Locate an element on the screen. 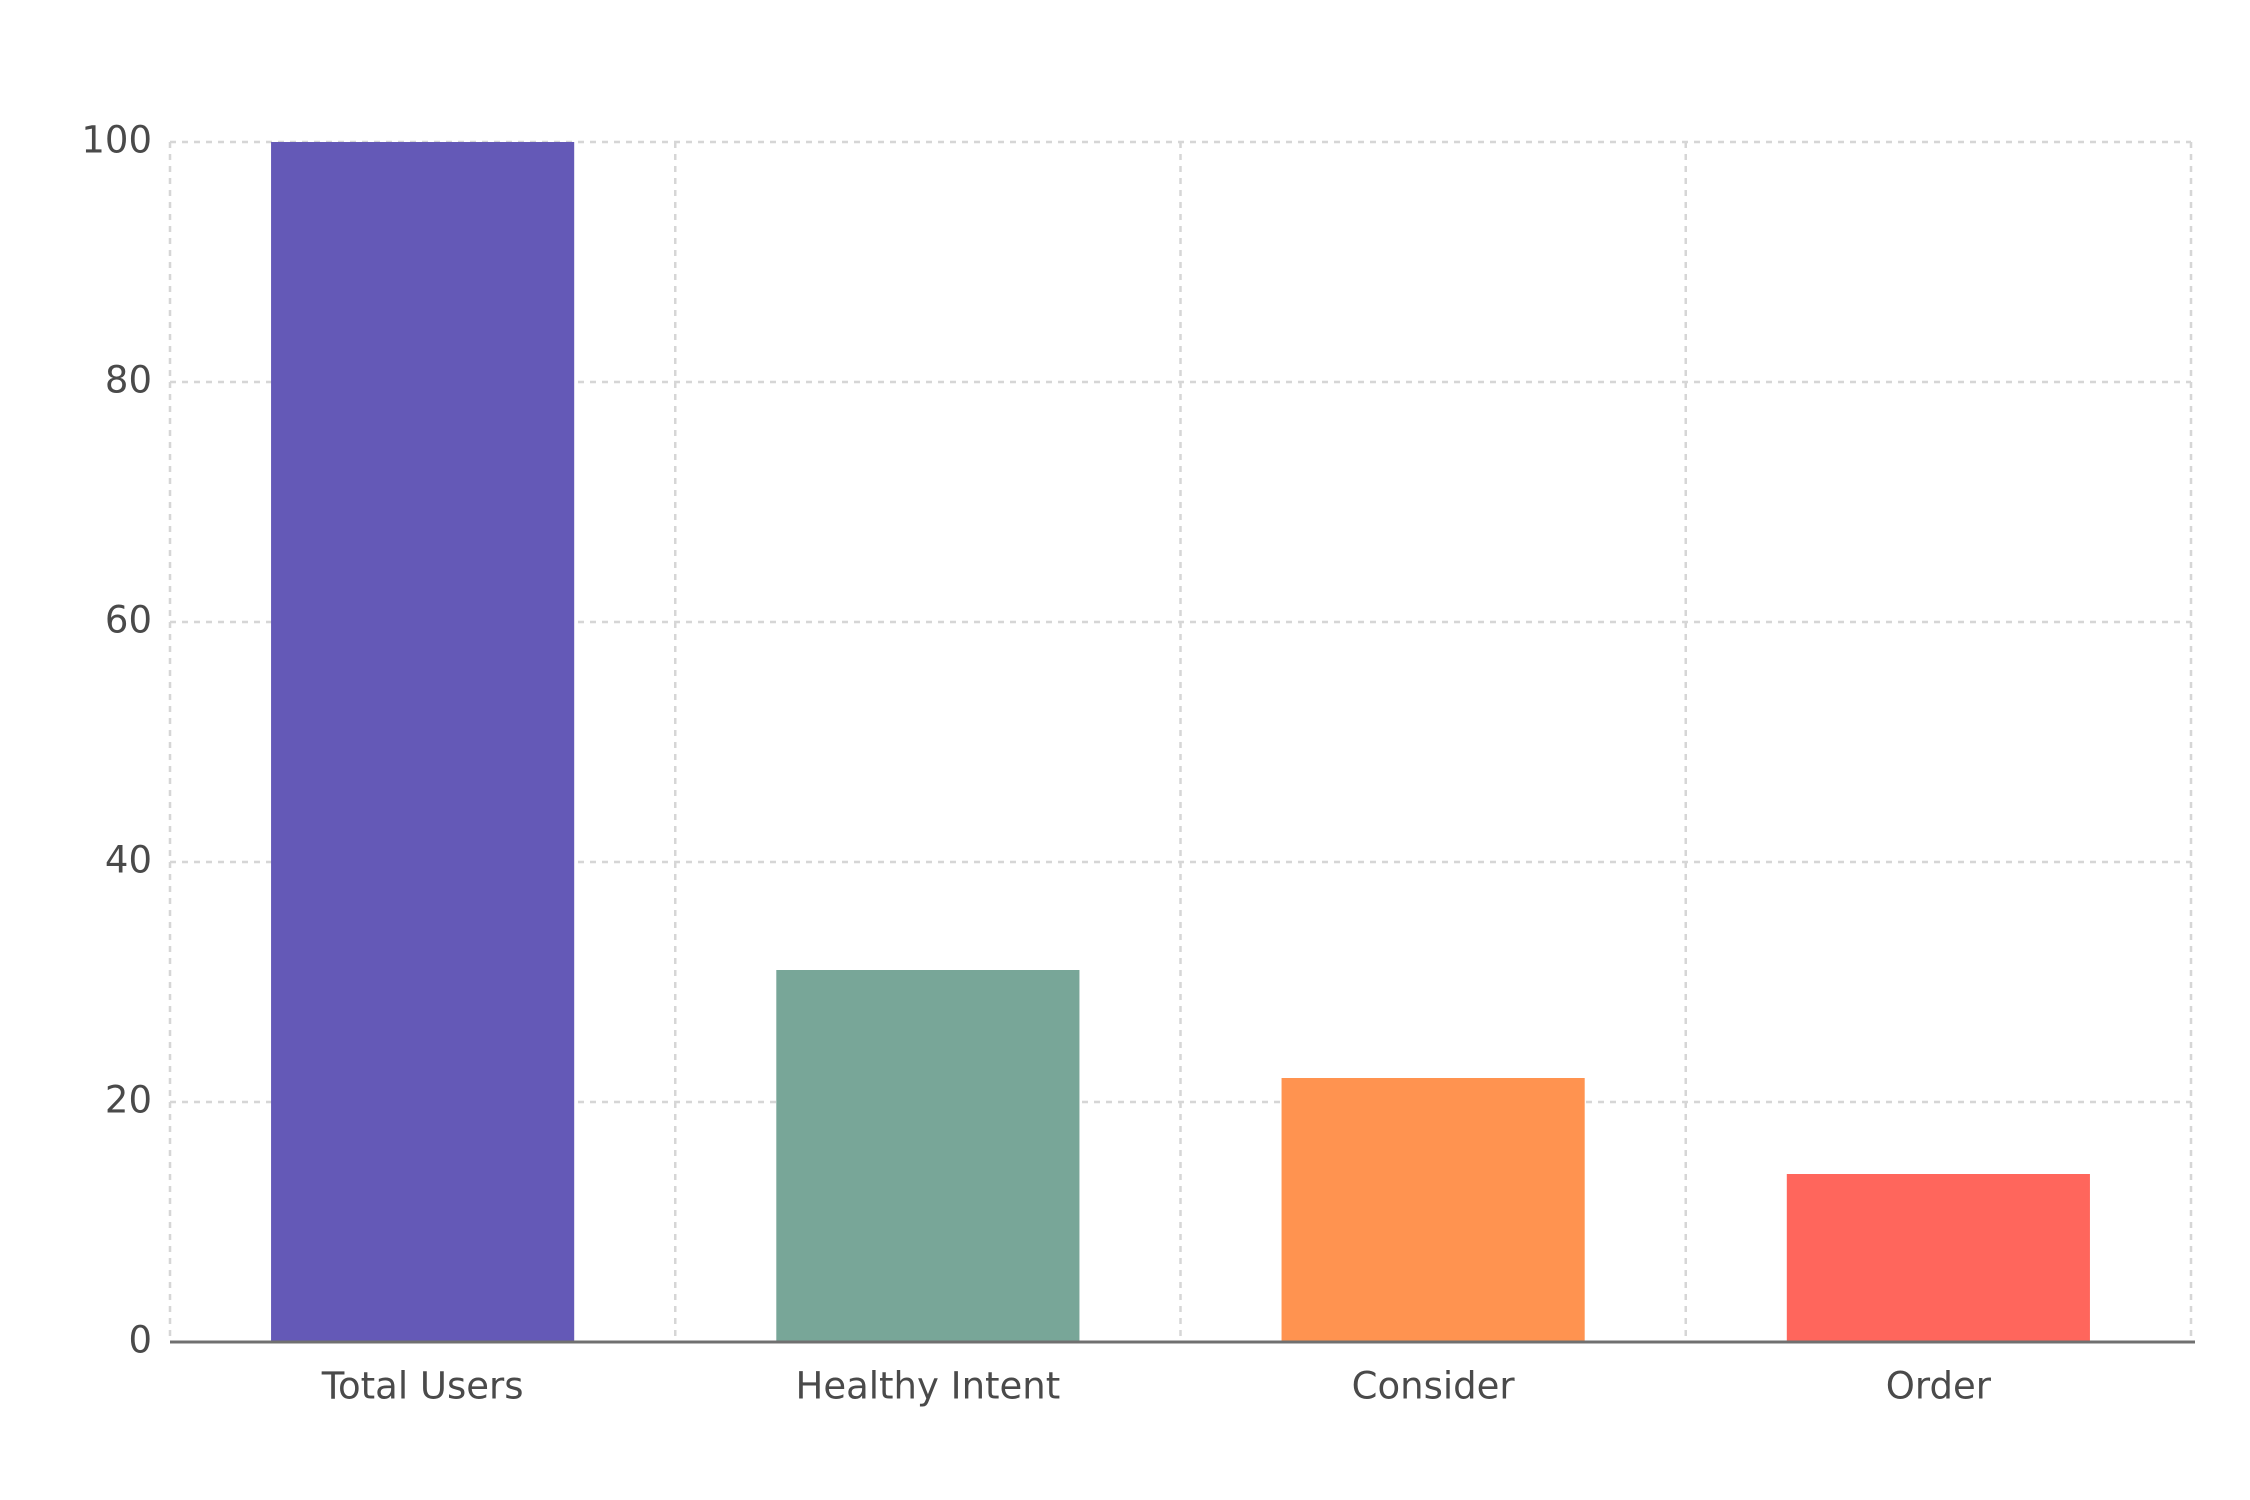 The width and height of the screenshot is (2250, 1500). x-tick-label: Order is located at coordinates (1939, 1386).